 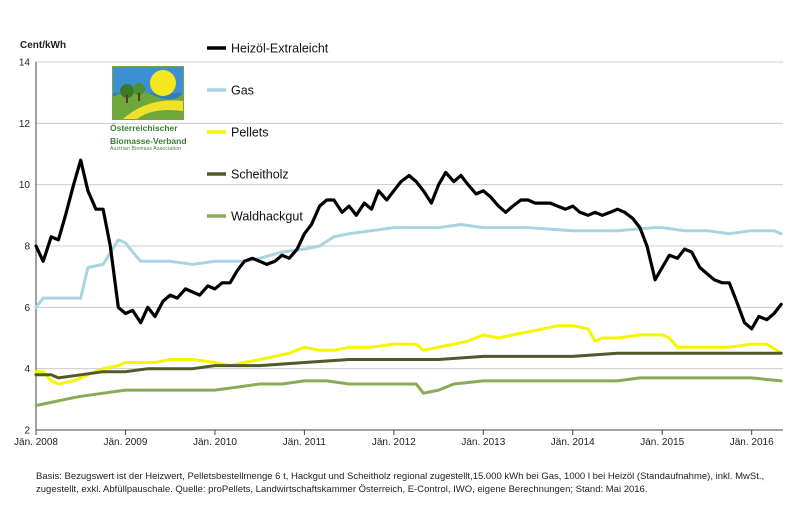 I want to click on legend-label: Gas, so click(x=242, y=91).